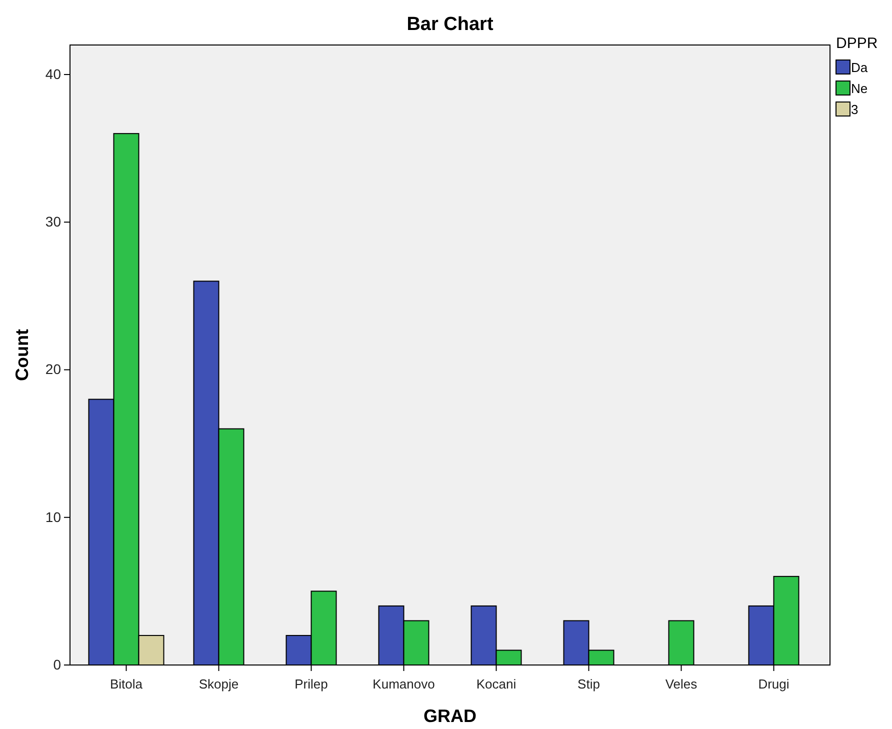  Describe the element at coordinates (857, 43) in the screenshot. I see `legend-title: DPPR` at that location.